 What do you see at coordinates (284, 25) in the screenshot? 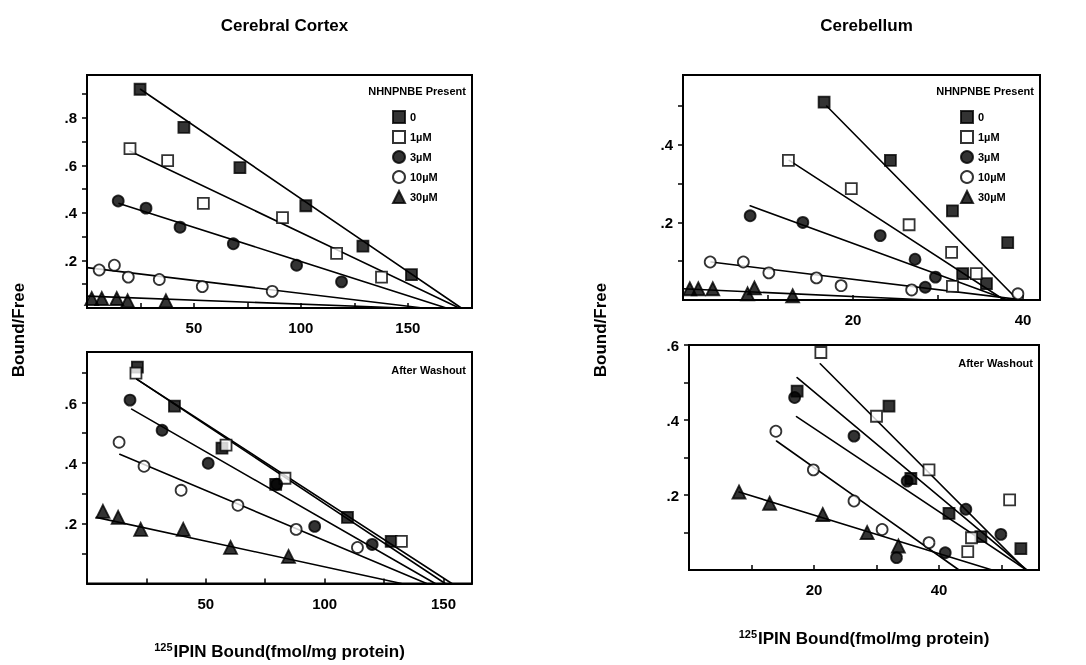
I see `chart-title: Cerebral Cortex` at bounding box center [284, 25].